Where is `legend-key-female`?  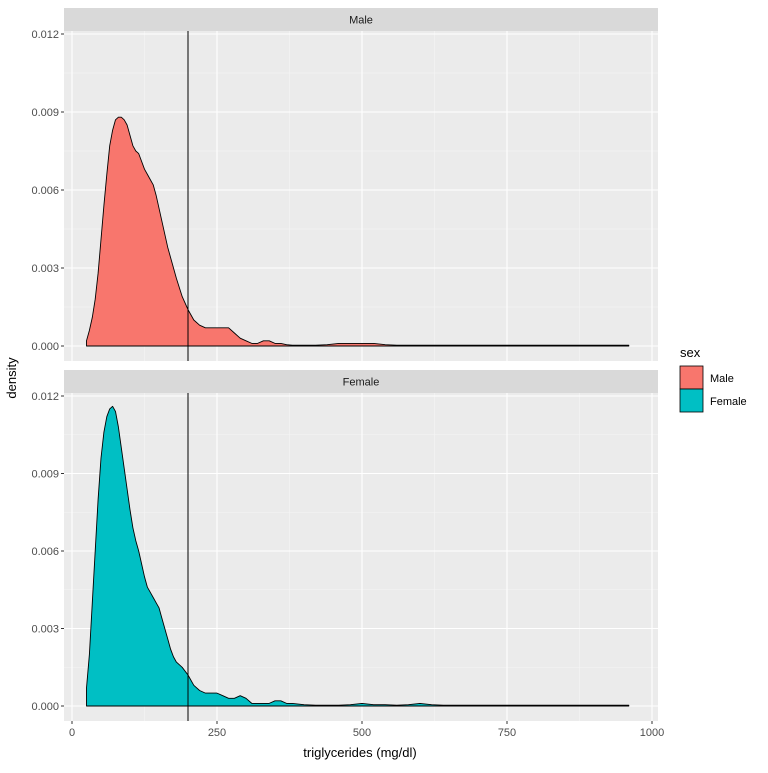
legend-key-female is located at coordinates (691, 400).